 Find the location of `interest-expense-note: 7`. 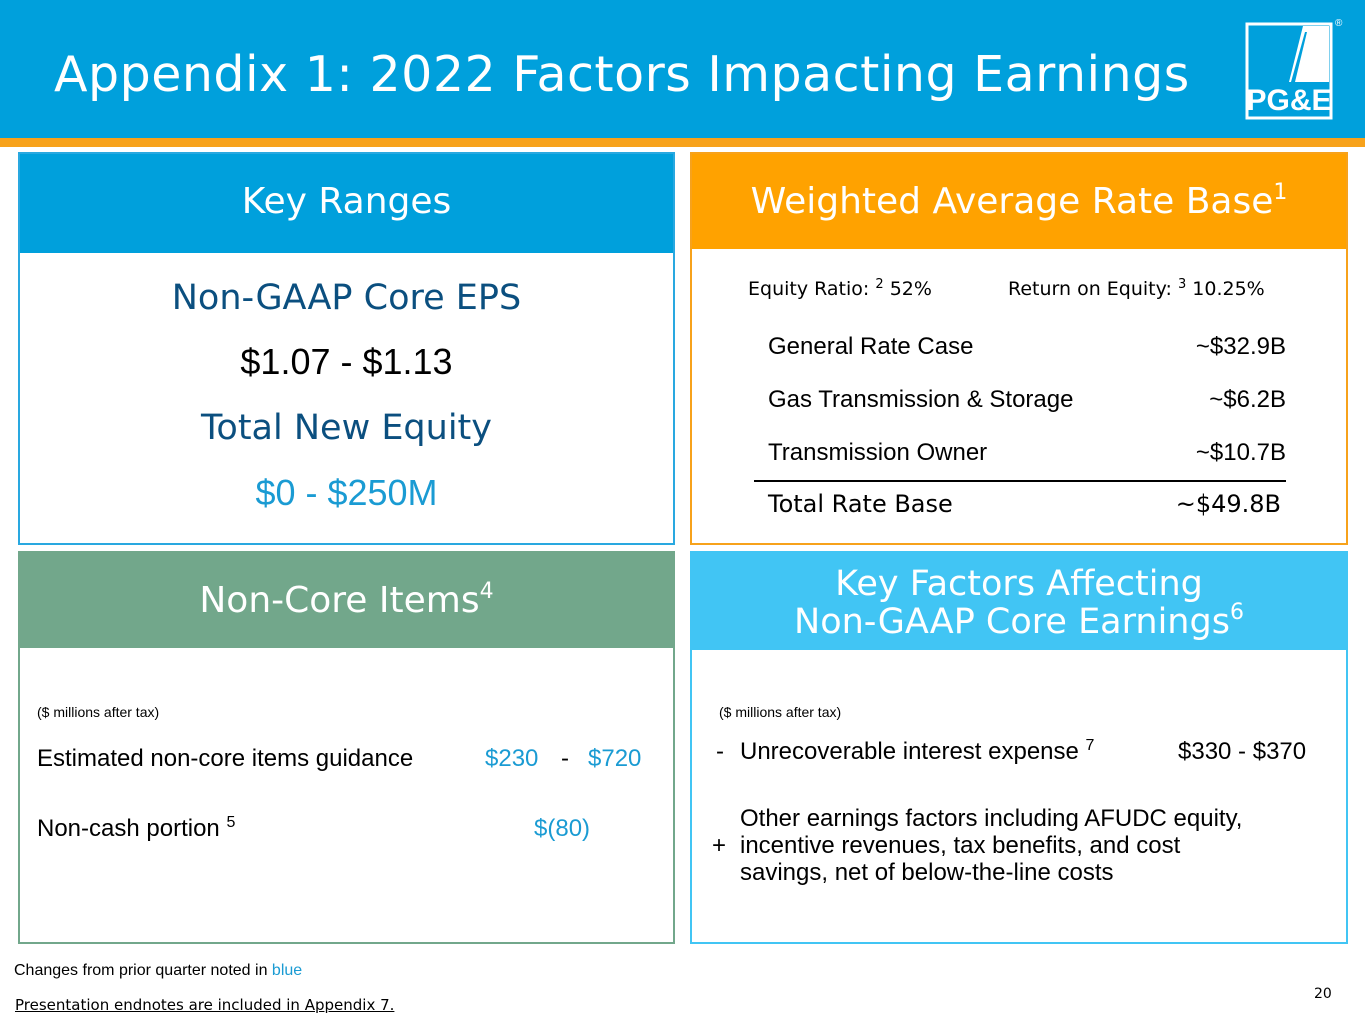

interest-expense-note: 7 is located at coordinates (1090, 745).